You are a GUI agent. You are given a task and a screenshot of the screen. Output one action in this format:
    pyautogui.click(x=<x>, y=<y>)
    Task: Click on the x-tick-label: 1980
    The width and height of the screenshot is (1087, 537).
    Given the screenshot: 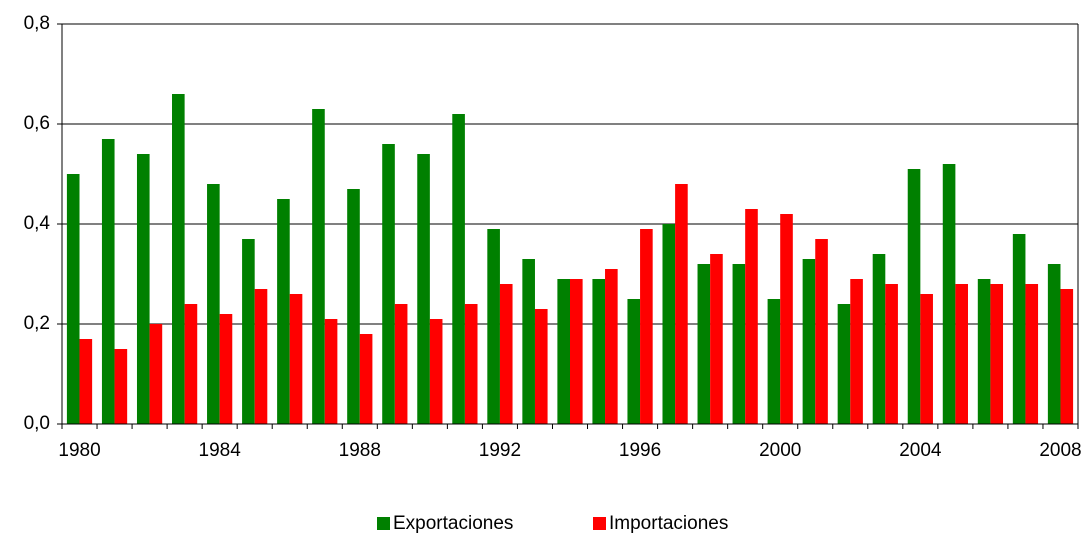 What is the action you would take?
    pyautogui.click(x=79, y=450)
    